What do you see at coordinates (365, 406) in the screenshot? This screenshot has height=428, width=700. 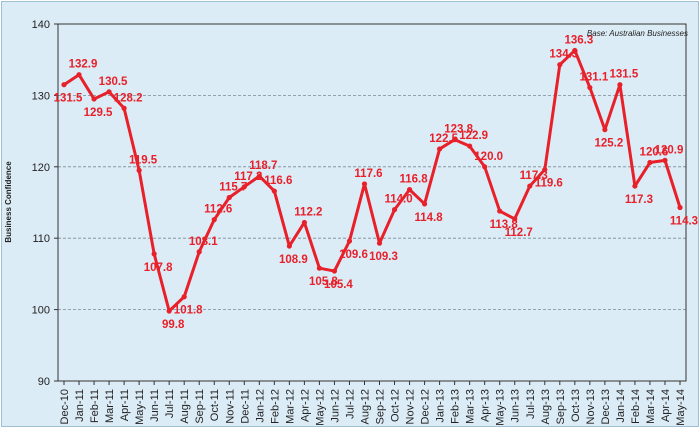 I see `x-tick-label: Aug-12` at bounding box center [365, 406].